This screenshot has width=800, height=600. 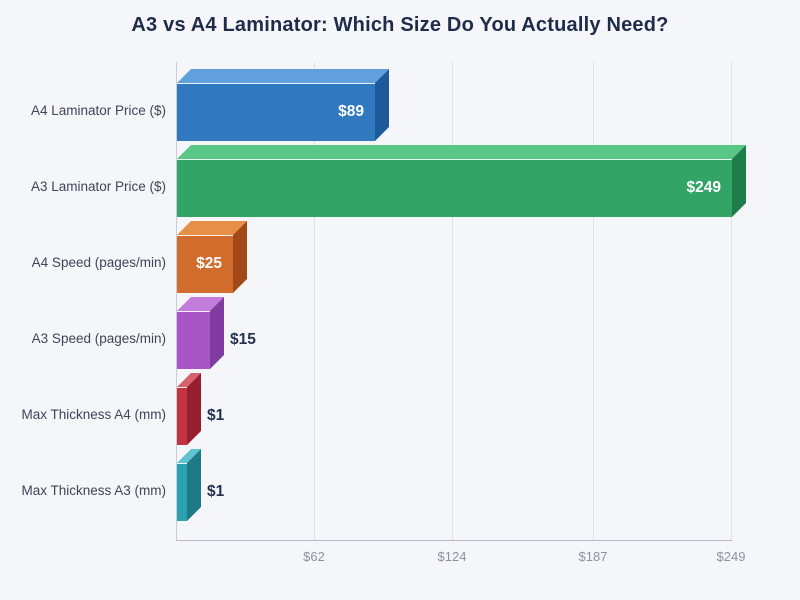 What do you see at coordinates (314, 301) in the screenshot?
I see `gridline-$62` at bounding box center [314, 301].